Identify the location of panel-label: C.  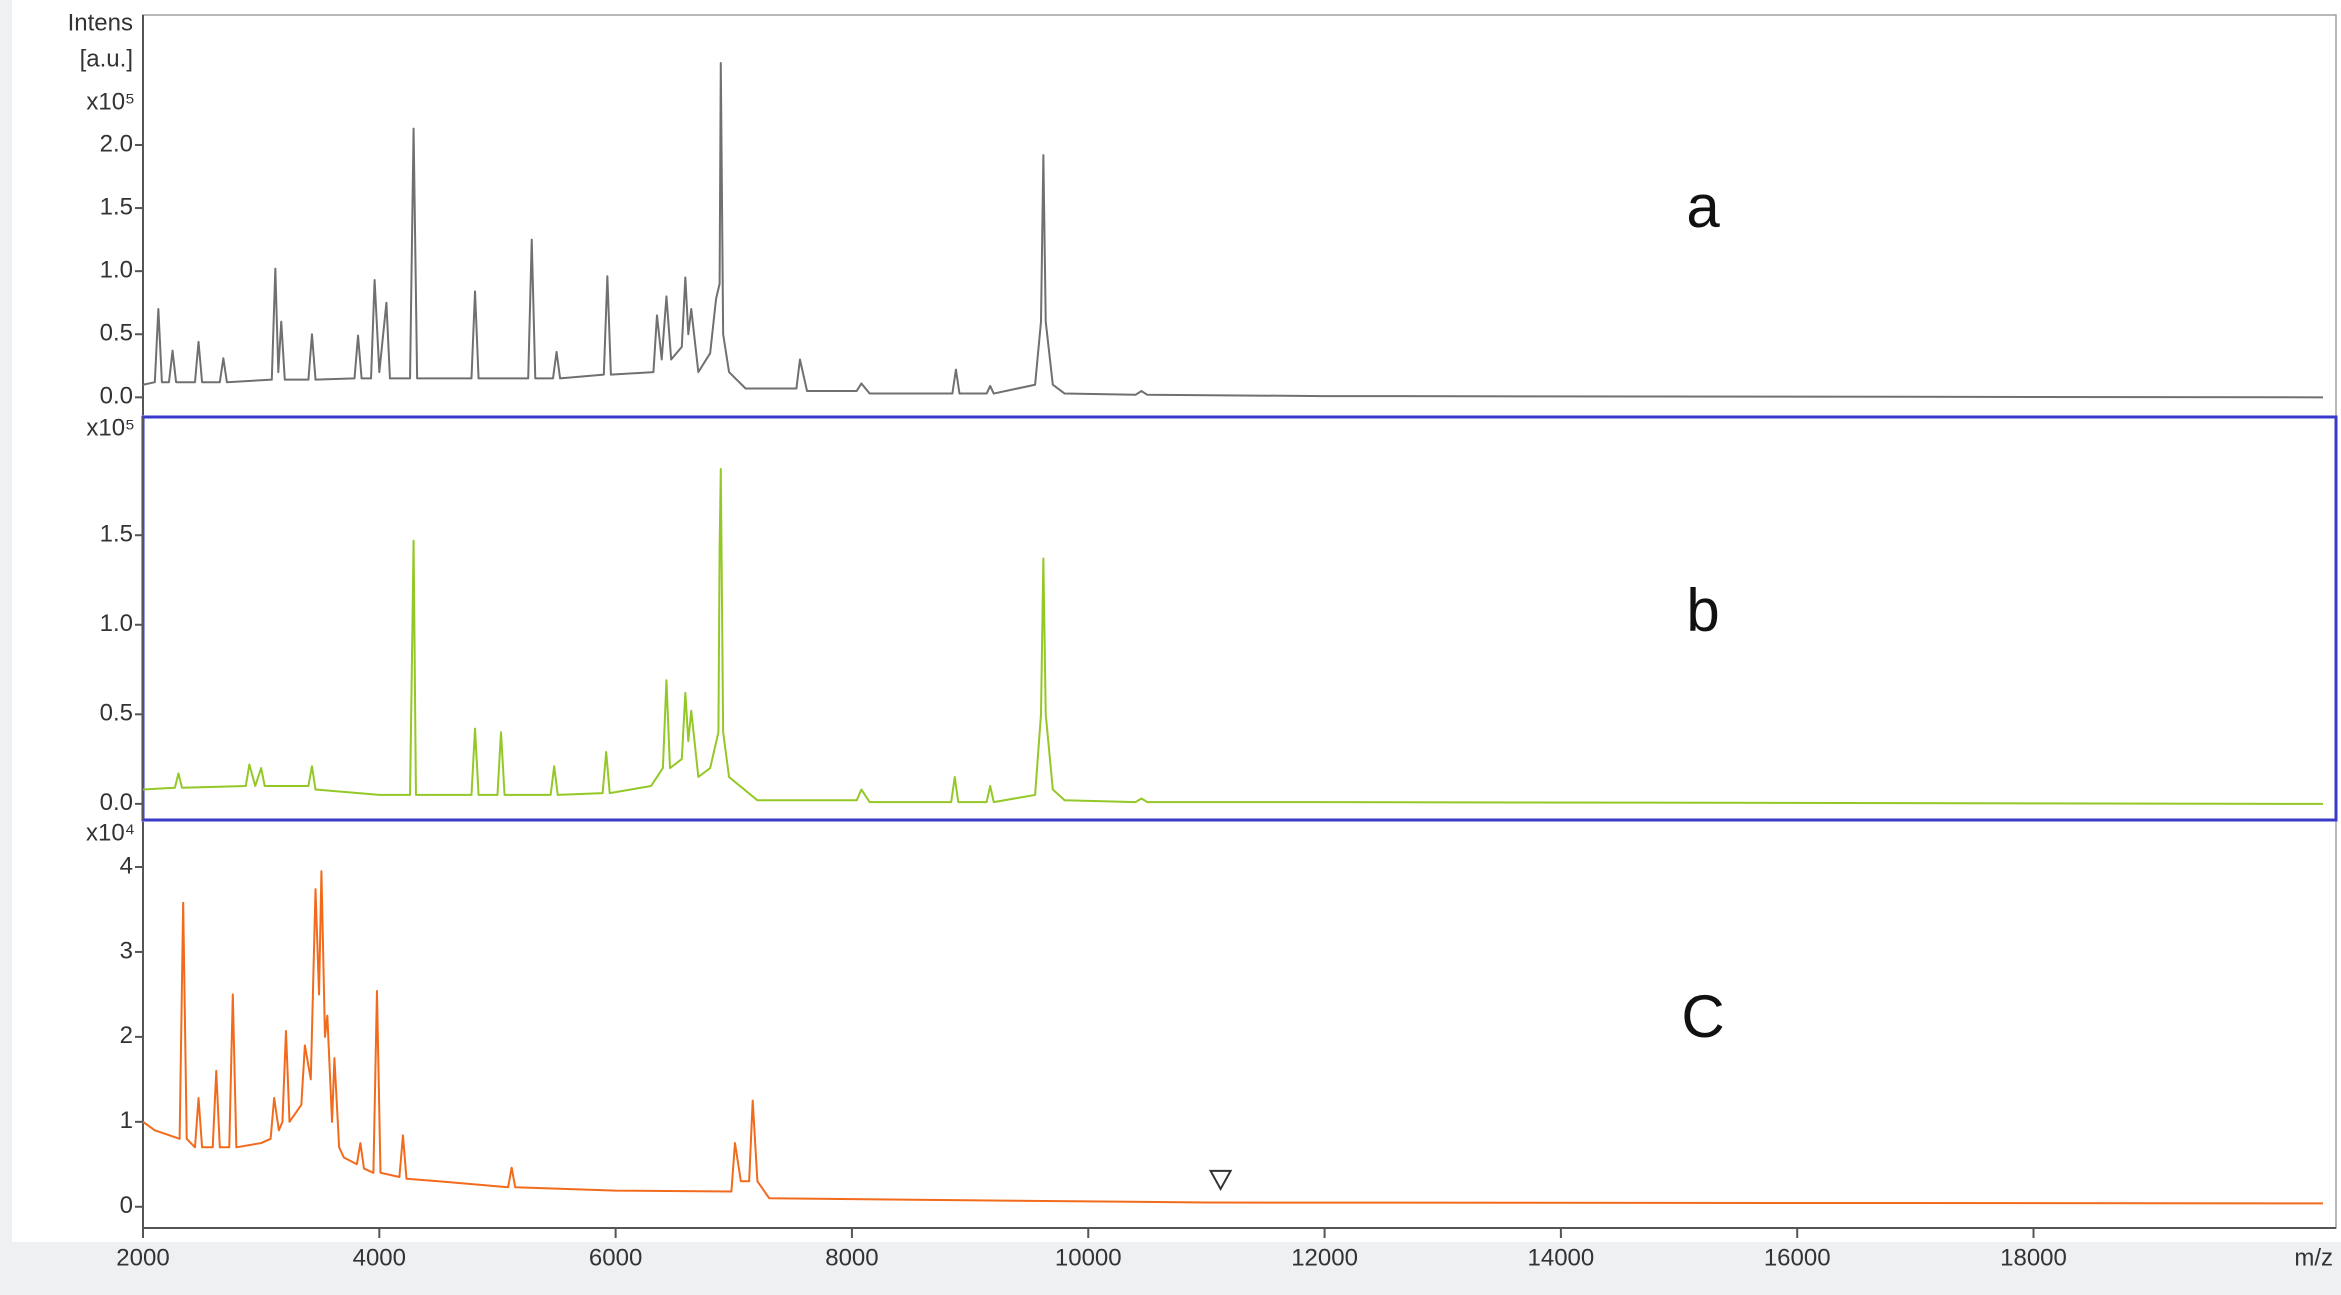
(1702, 1016).